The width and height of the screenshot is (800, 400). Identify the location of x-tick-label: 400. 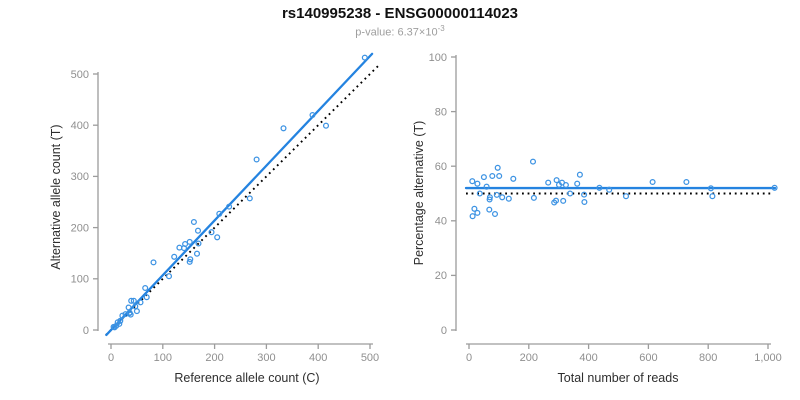
(318, 358).